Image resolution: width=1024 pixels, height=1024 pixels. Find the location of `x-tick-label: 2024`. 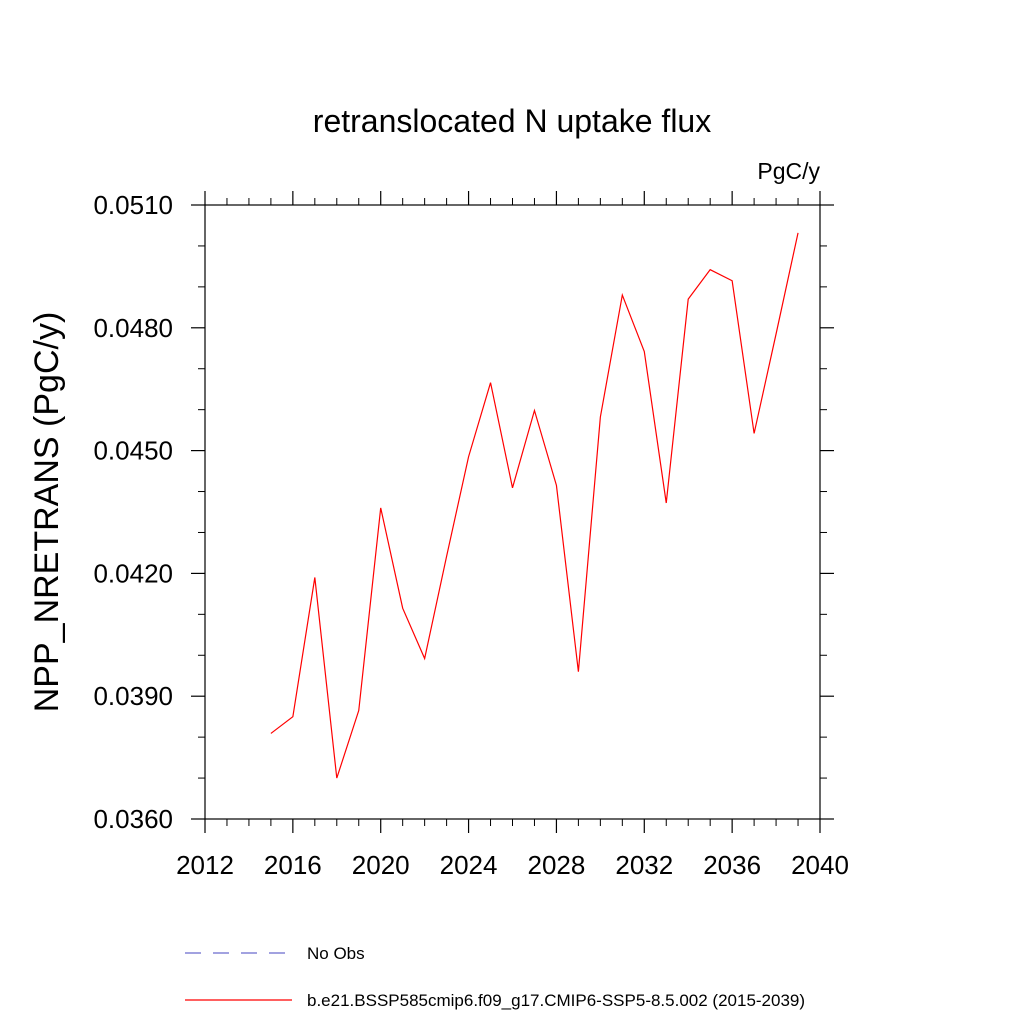

x-tick-label: 2024 is located at coordinates (469, 865).